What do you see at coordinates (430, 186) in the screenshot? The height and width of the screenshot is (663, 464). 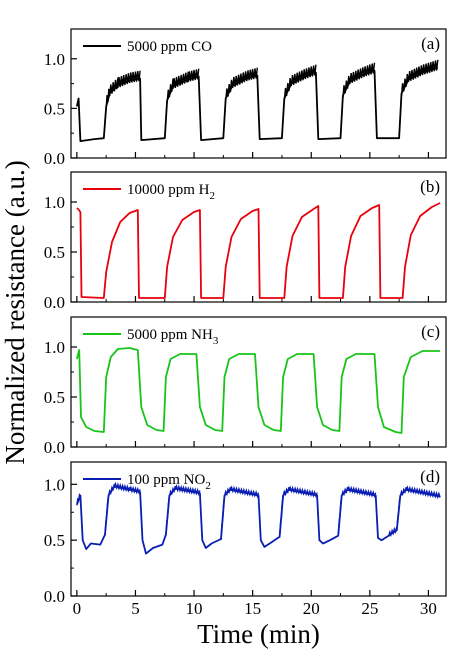 I see `panel-tag: (b)` at bounding box center [430, 186].